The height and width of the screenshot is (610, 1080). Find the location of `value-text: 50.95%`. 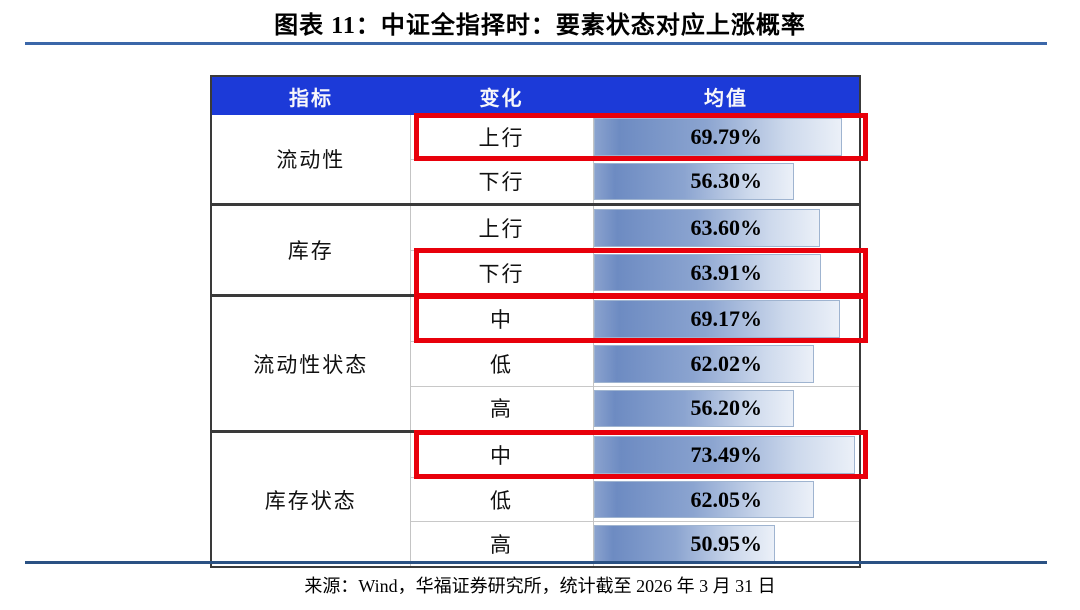

value-text: 50.95% is located at coordinates (726, 544).